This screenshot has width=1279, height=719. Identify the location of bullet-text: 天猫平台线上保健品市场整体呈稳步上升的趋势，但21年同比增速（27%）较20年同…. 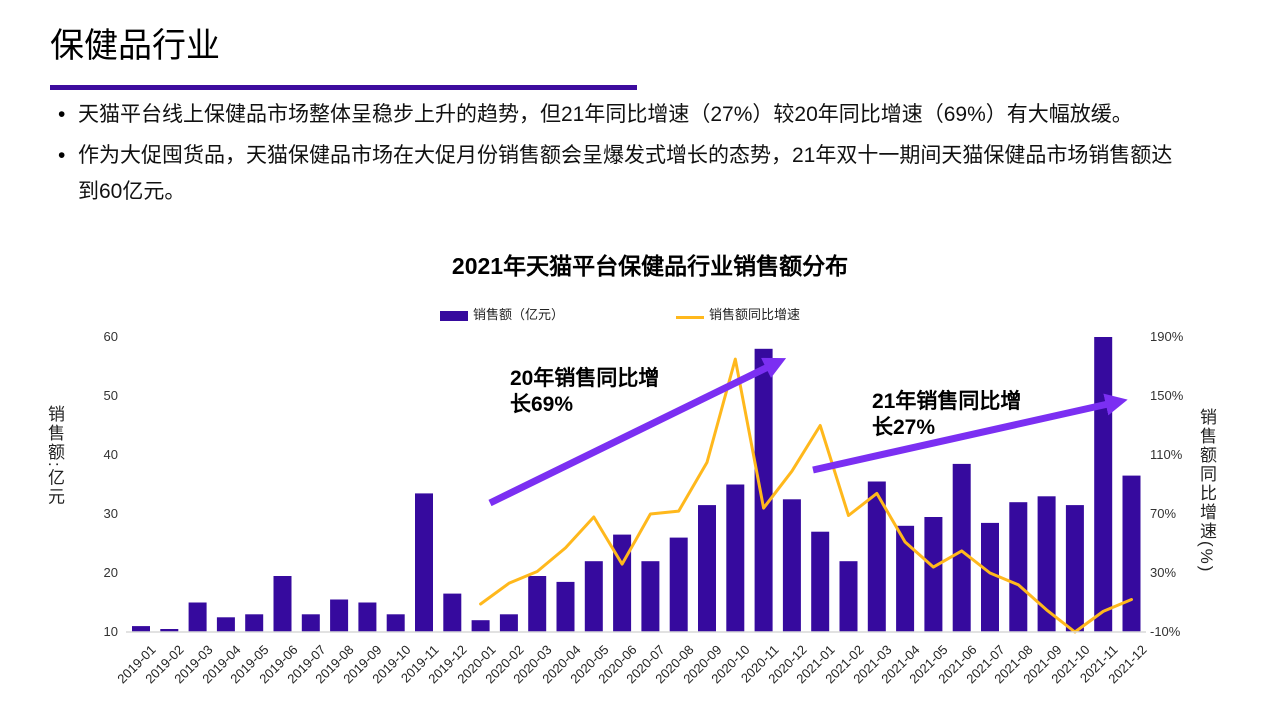
(605, 114).